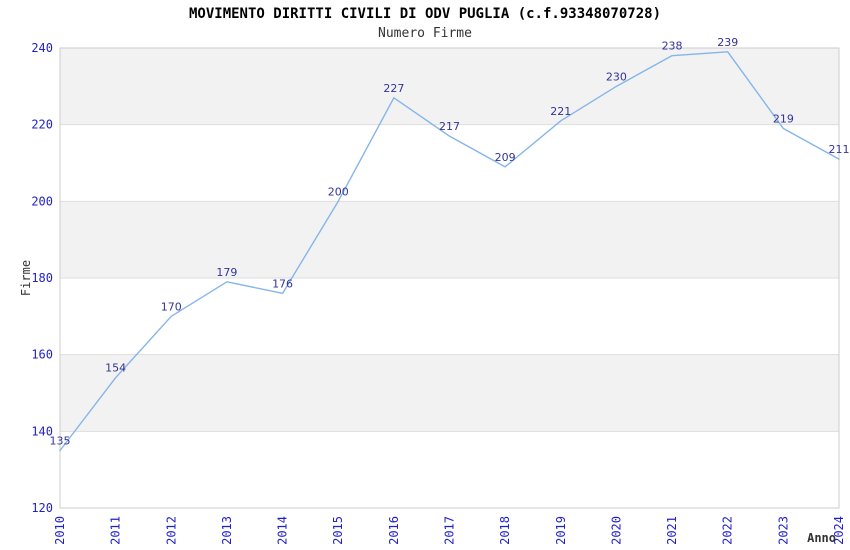  I want to click on x-tick-label: 2024, so click(839, 530).